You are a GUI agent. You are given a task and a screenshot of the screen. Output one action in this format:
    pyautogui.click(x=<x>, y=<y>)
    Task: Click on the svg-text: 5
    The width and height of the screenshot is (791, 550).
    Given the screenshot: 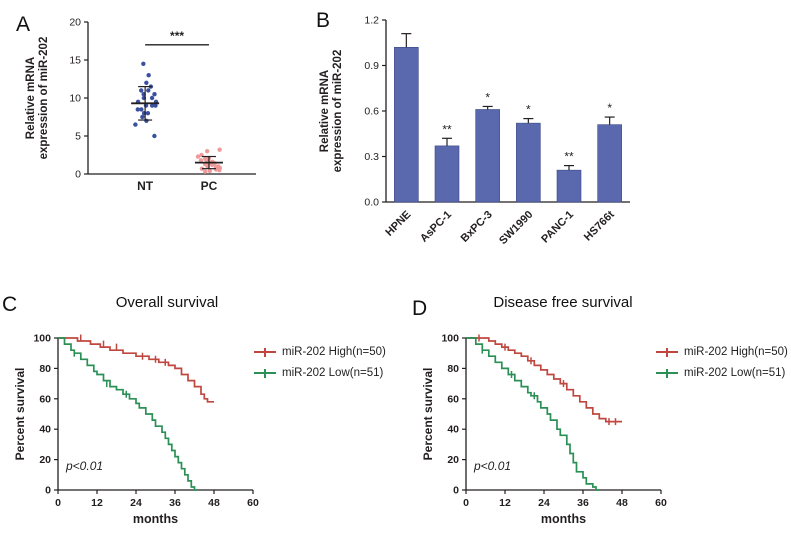 What is the action you would take?
    pyautogui.click(x=78, y=137)
    